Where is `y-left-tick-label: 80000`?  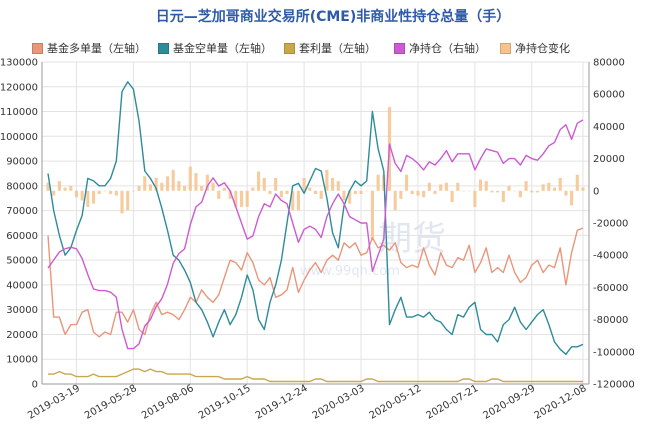
y-left-tick-label: 80000 is located at coordinates (22, 186).